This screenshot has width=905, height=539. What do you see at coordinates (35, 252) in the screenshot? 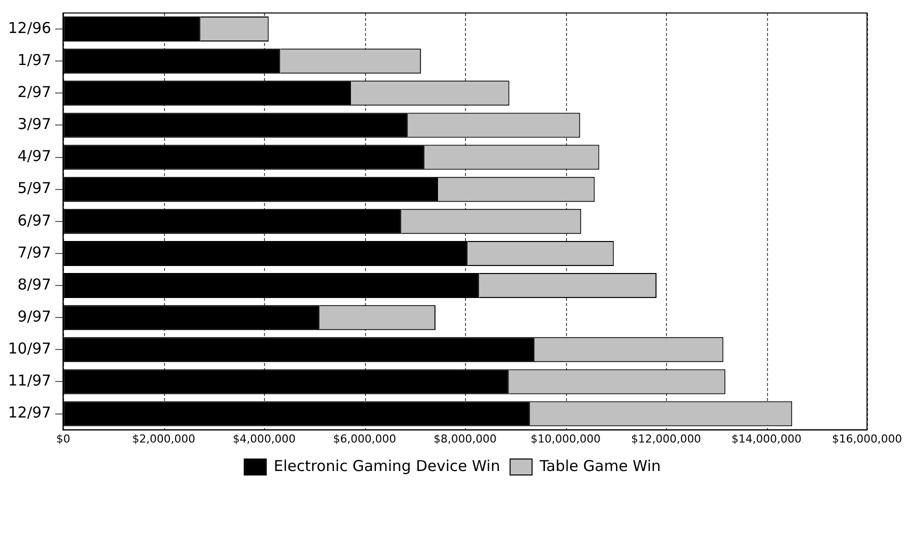
I see `y-tick-label: 7/97` at bounding box center [35, 252].